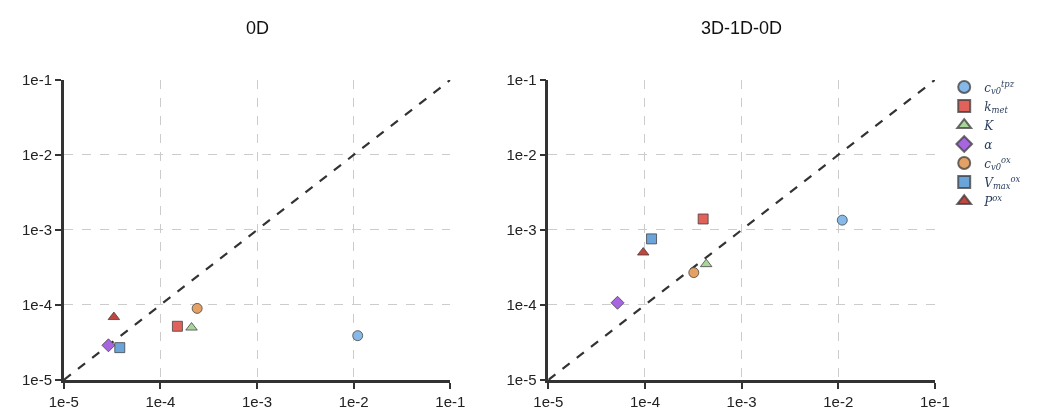 This screenshot has width=1037, height=414. Describe the element at coordinates (988, 144) in the screenshot. I see `legend-label: α` at that location.